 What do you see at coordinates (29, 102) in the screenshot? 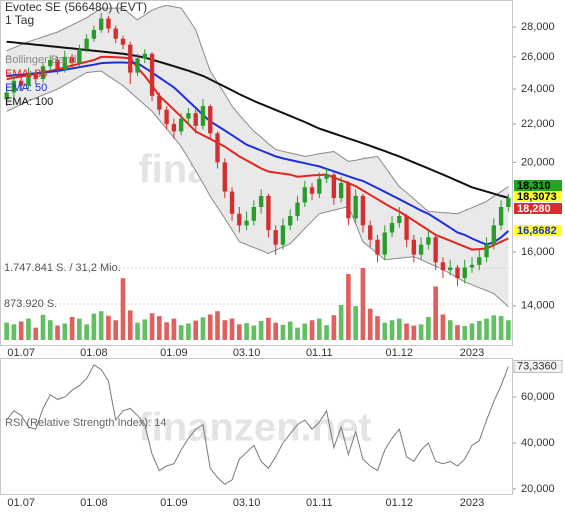
I see `legend-label: EMA: 100` at bounding box center [29, 102].